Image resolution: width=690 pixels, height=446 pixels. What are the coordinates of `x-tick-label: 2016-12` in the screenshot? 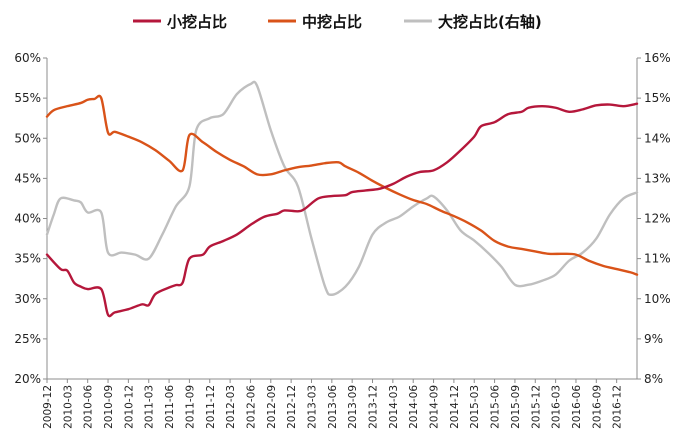 It's located at (618, 407).